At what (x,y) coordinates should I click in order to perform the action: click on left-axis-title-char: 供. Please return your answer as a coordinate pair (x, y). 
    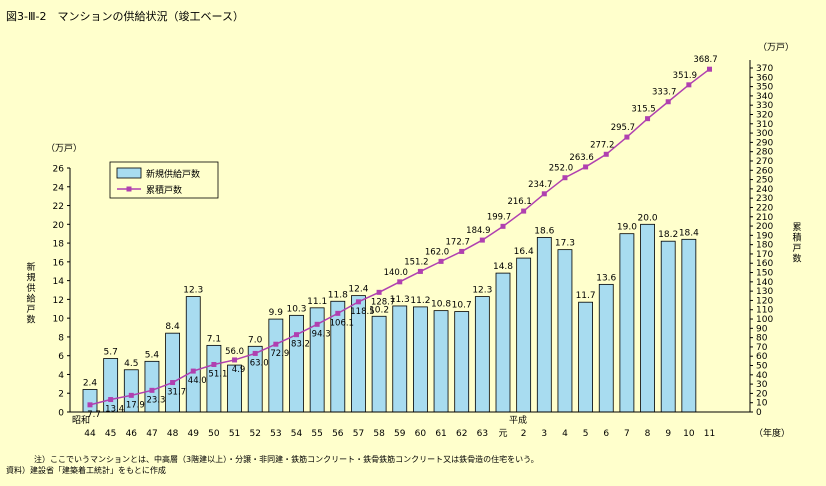
    Looking at the image, I should click on (30, 288).